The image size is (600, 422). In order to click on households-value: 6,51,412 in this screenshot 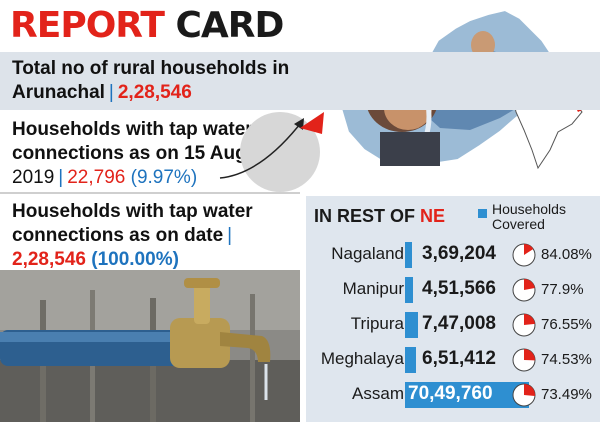, I will do `click(459, 358)`.